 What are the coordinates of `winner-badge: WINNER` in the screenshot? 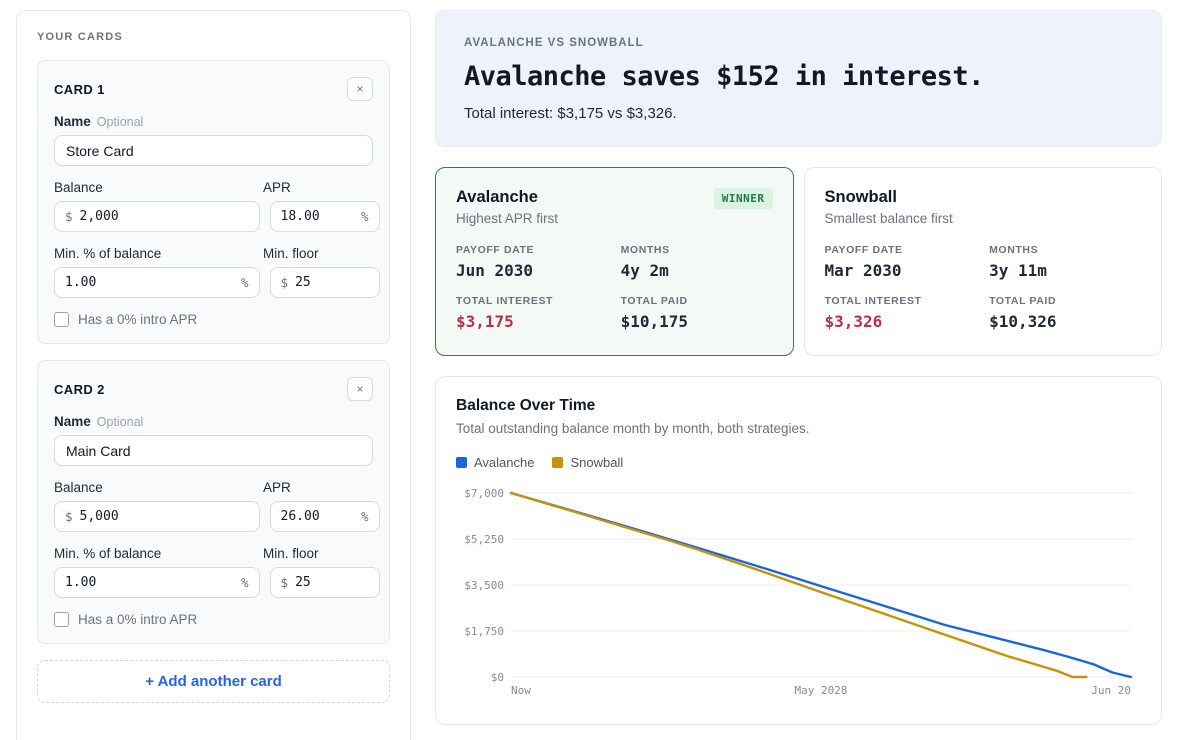 It's located at (743, 198).